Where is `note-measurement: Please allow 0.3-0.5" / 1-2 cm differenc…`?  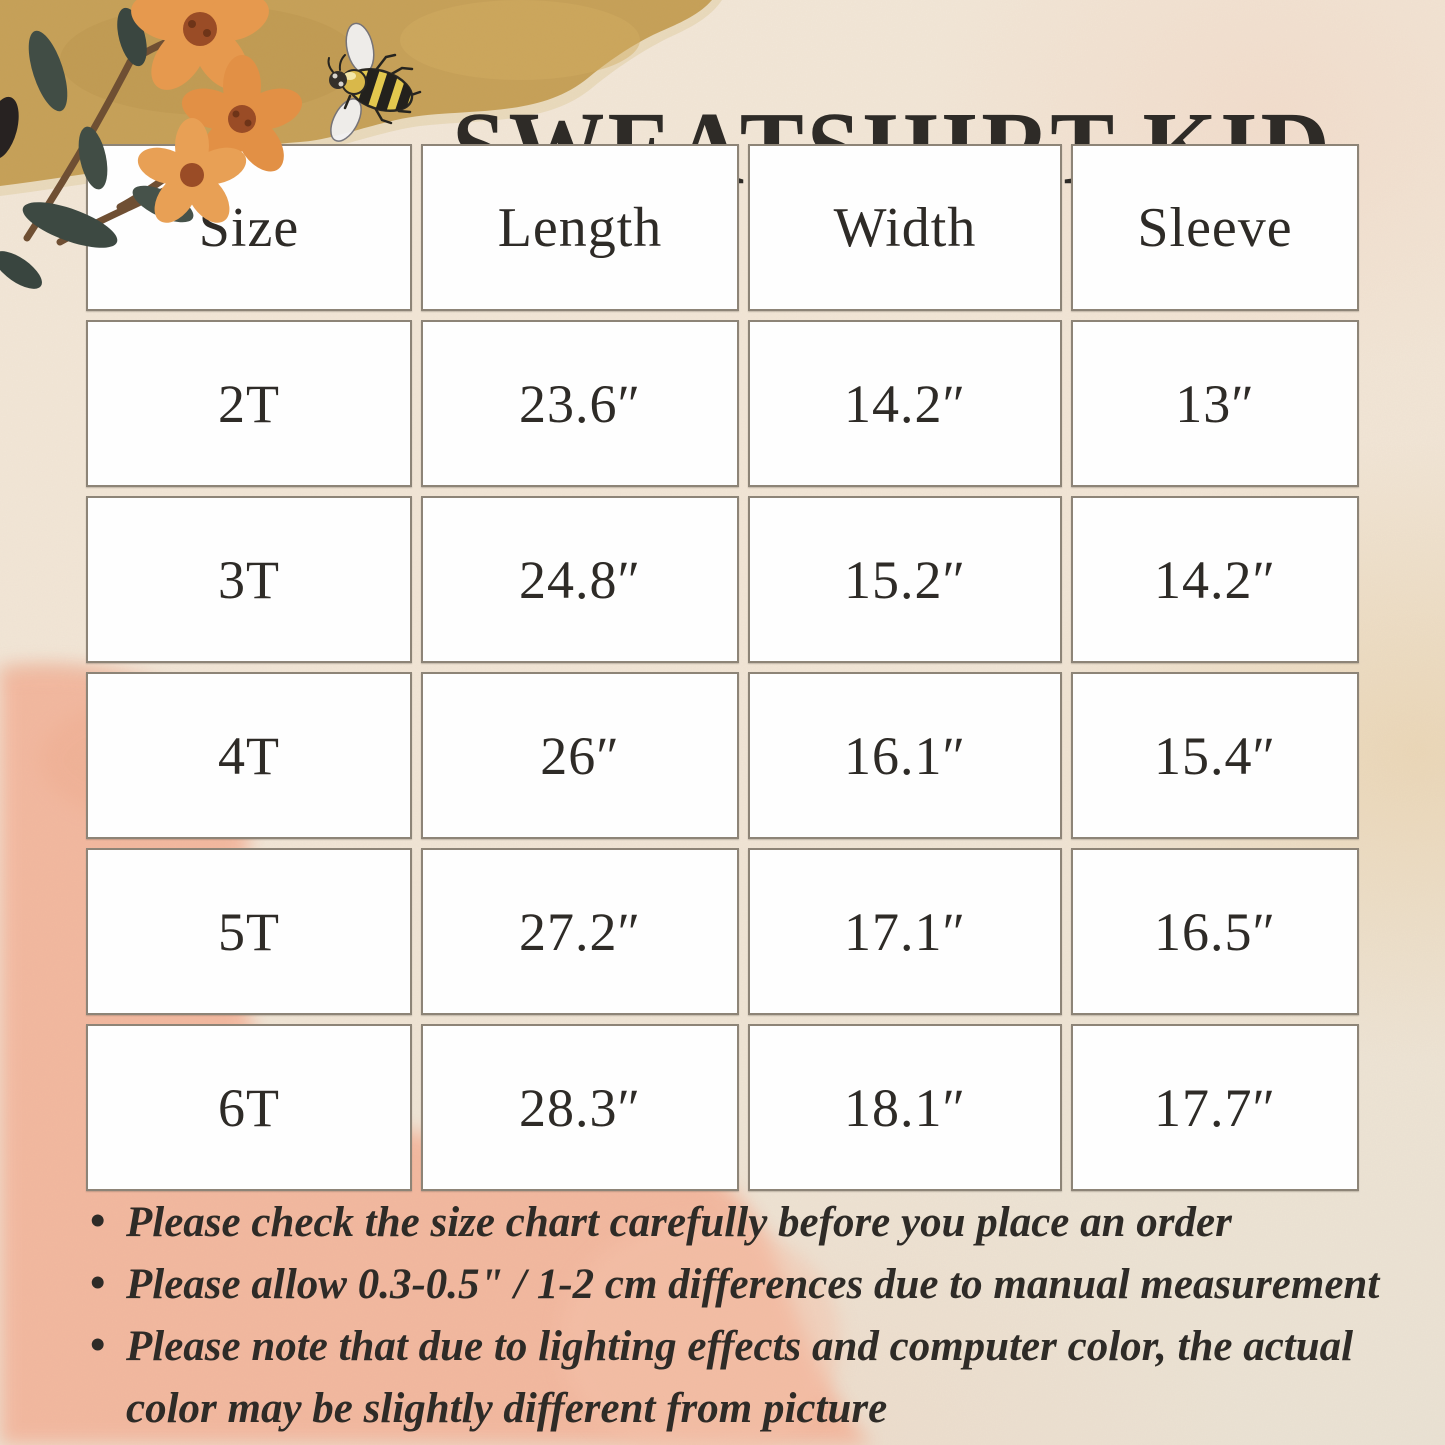
note-measurement: Please allow 0.3-0.5" / 1-2 cm differenc… is located at coordinates (746, 1284).